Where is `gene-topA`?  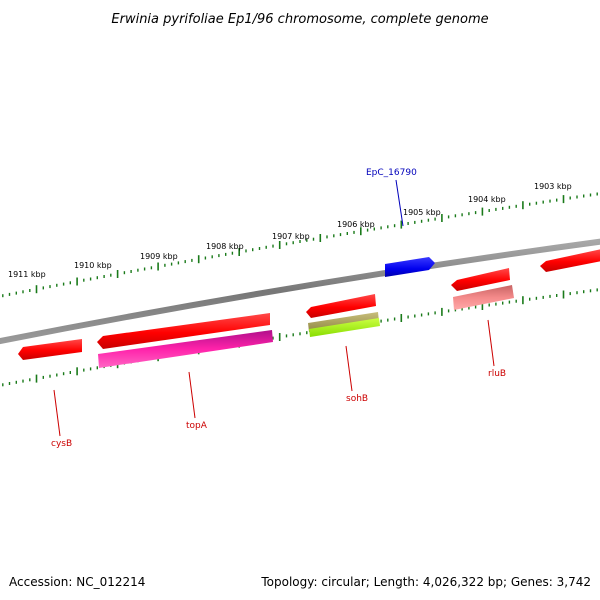 gene-topA is located at coordinates (183, 331).